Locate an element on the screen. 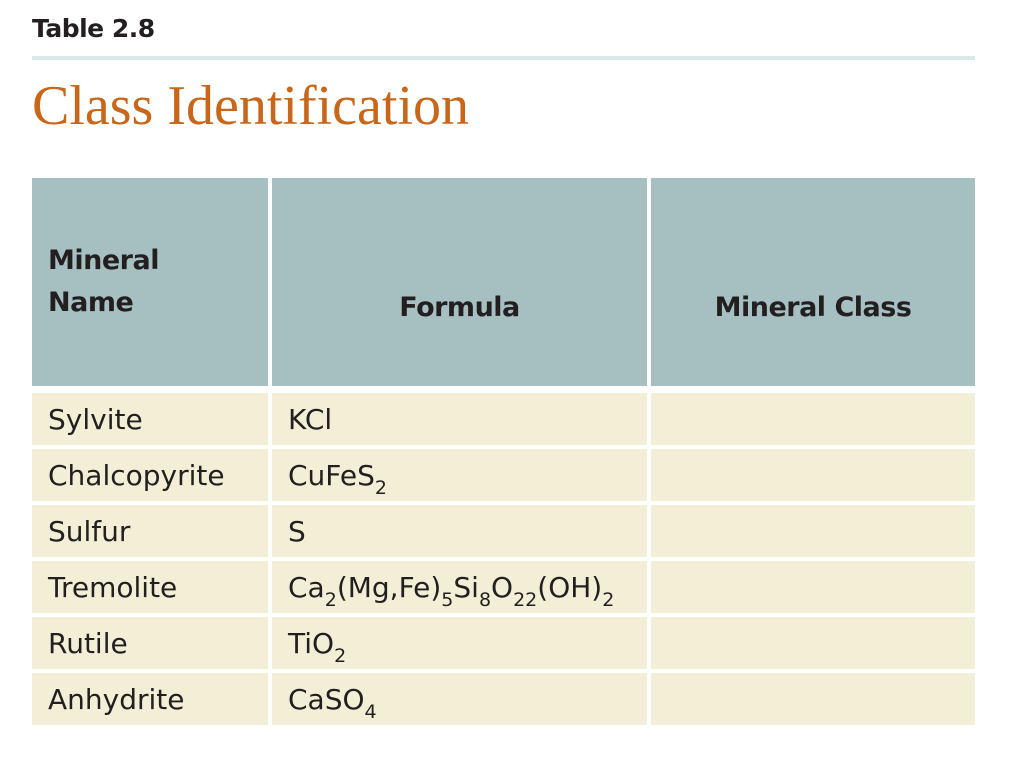  mineral-name-cell: Tremolite is located at coordinates (152, 585).